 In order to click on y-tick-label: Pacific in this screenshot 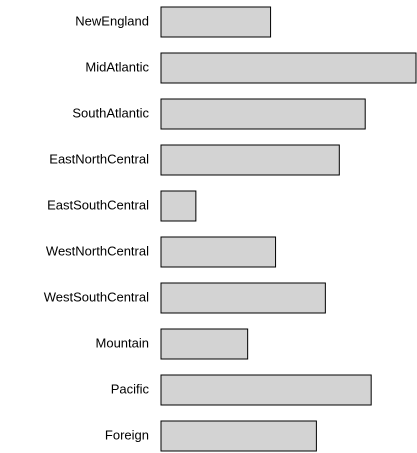, I will do `click(130, 388)`.